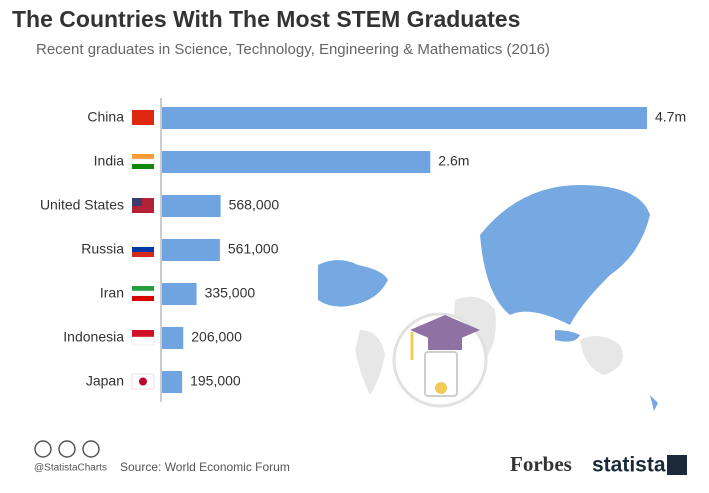  I want to click on license-icons, so click(67, 449).